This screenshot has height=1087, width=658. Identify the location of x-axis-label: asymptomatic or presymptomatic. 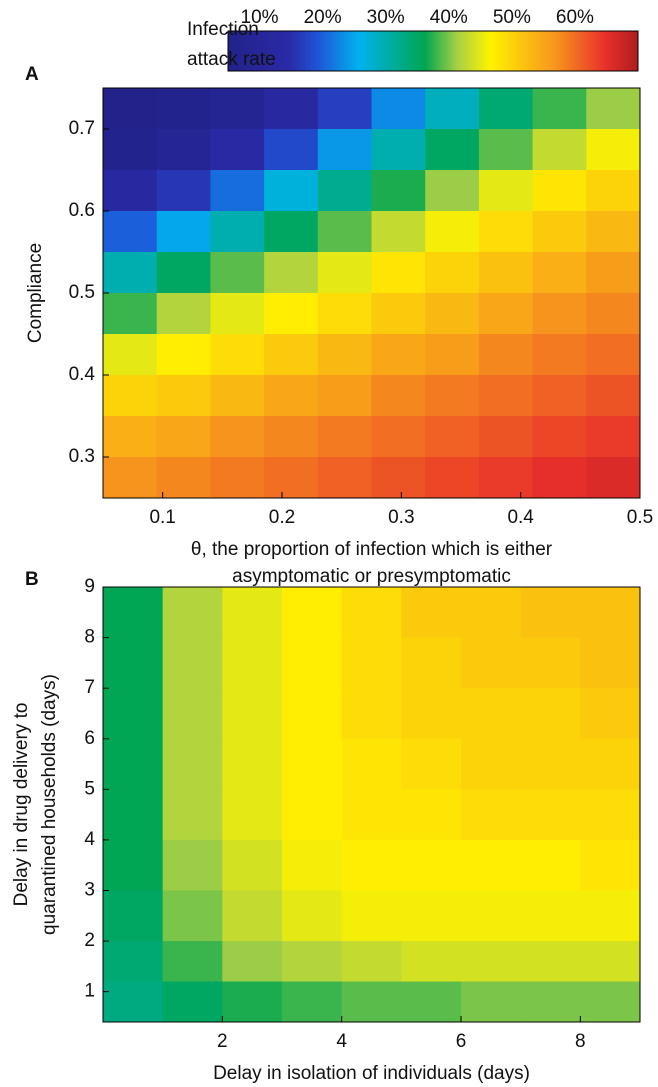
(371, 576).